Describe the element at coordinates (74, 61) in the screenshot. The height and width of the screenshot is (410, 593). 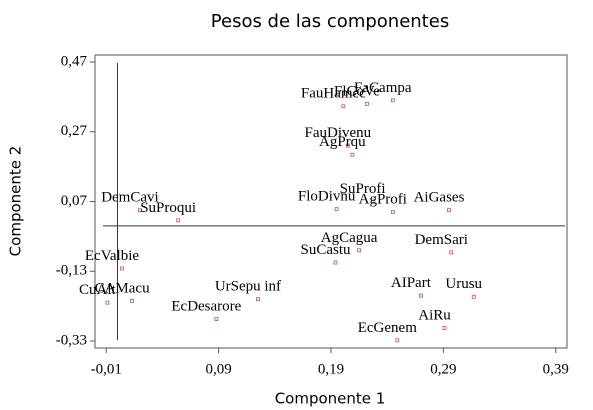
I see `y-tick-label: 0,47` at that location.